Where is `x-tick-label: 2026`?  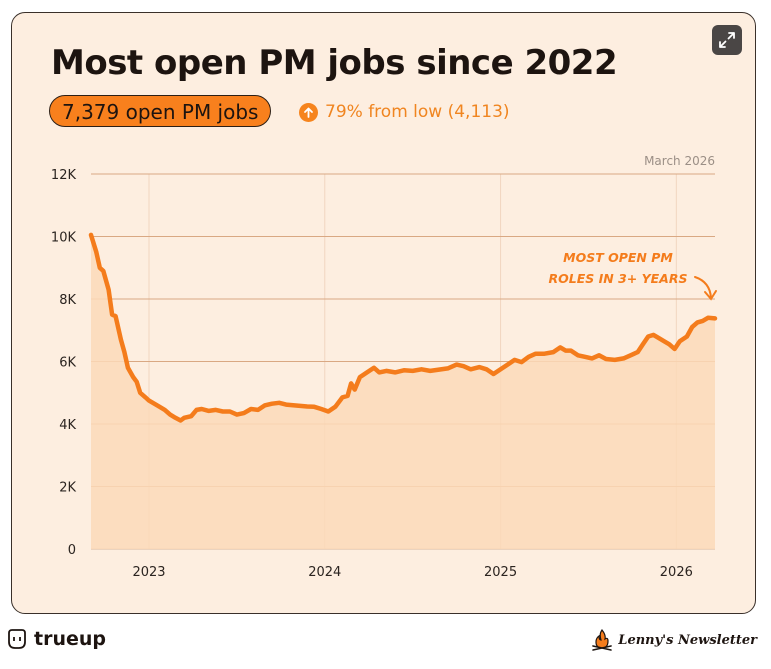 x-tick-label: 2026 is located at coordinates (676, 572).